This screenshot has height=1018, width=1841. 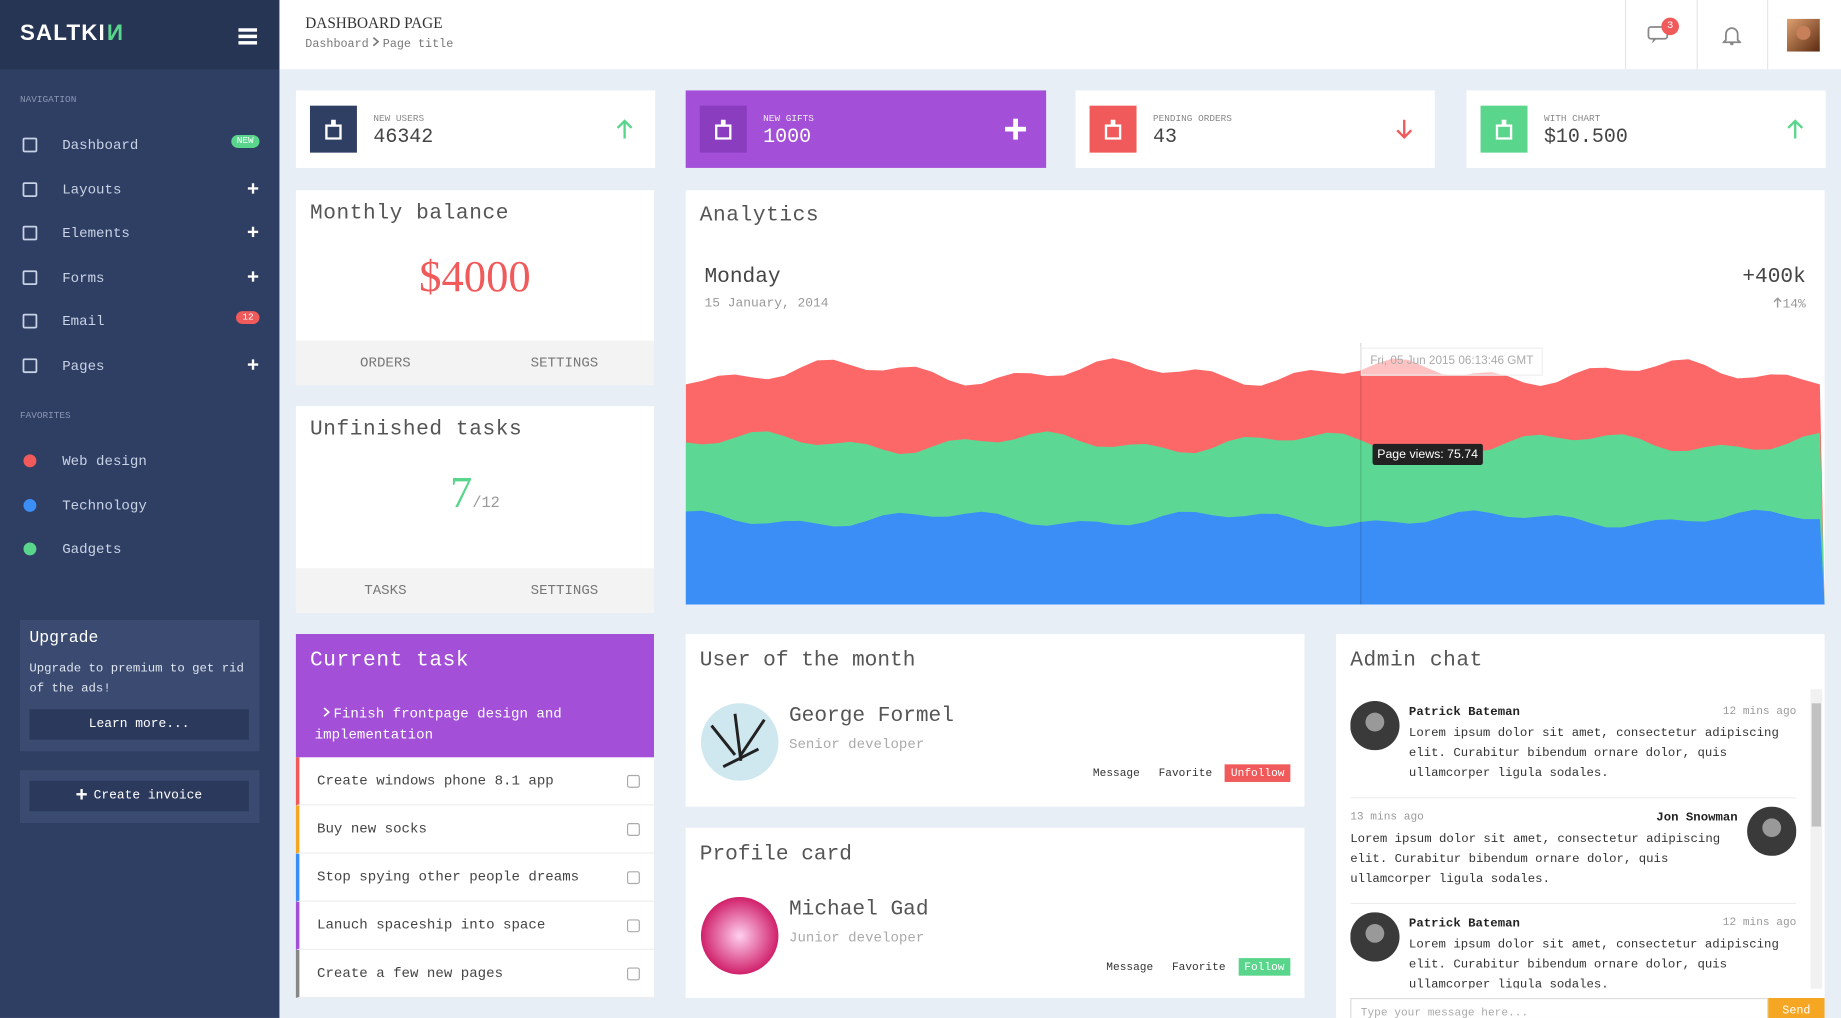 What do you see at coordinates (385, 590) in the screenshot?
I see `footer-button: TASKS` at bounding box center [385, 590].